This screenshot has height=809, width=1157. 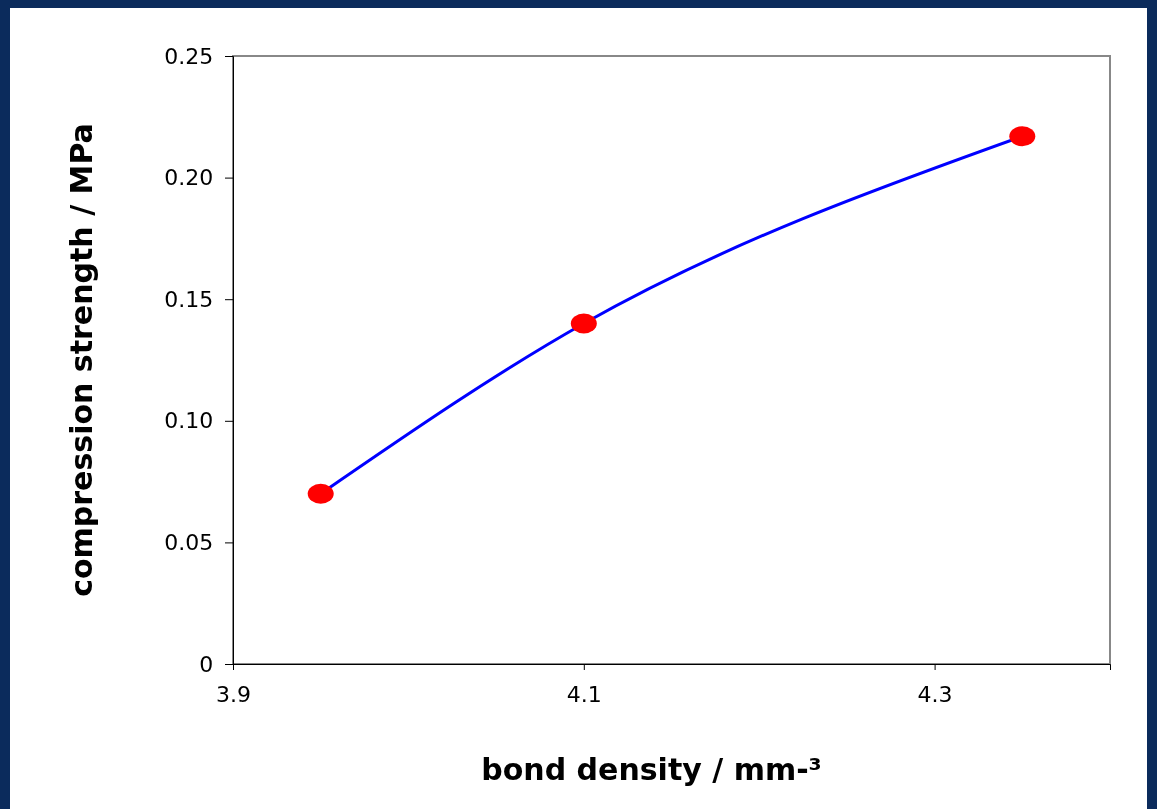 I want to click on x-tick-label: 4.3, so click(x=935, y=694).